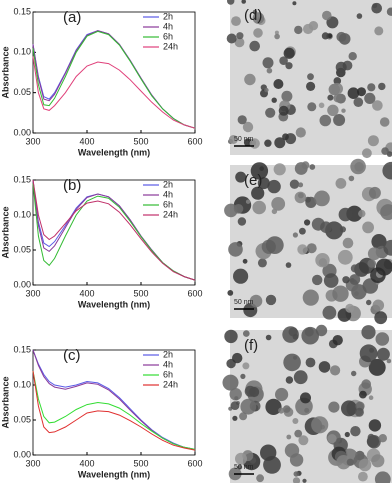 Image resolution: width=392 pixels, height=483 pixels. Describe the element at coordinates (22, 132) in the screenshot. I see `y-tick-label: 0.00` at that location.